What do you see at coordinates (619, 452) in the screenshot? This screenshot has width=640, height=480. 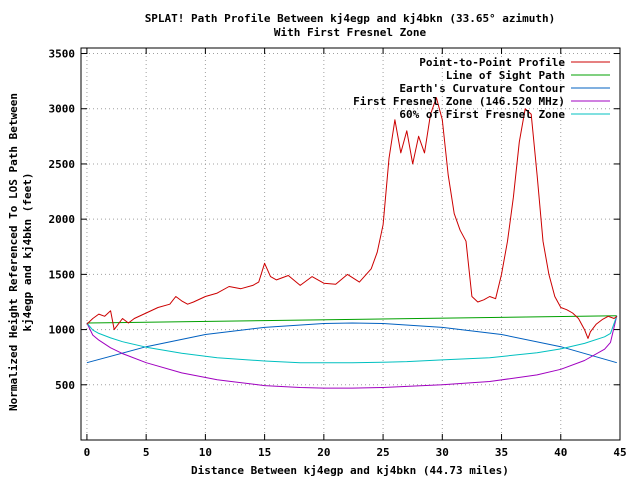 I see `x-tick-label: 45` at bounding box center [619, 452].